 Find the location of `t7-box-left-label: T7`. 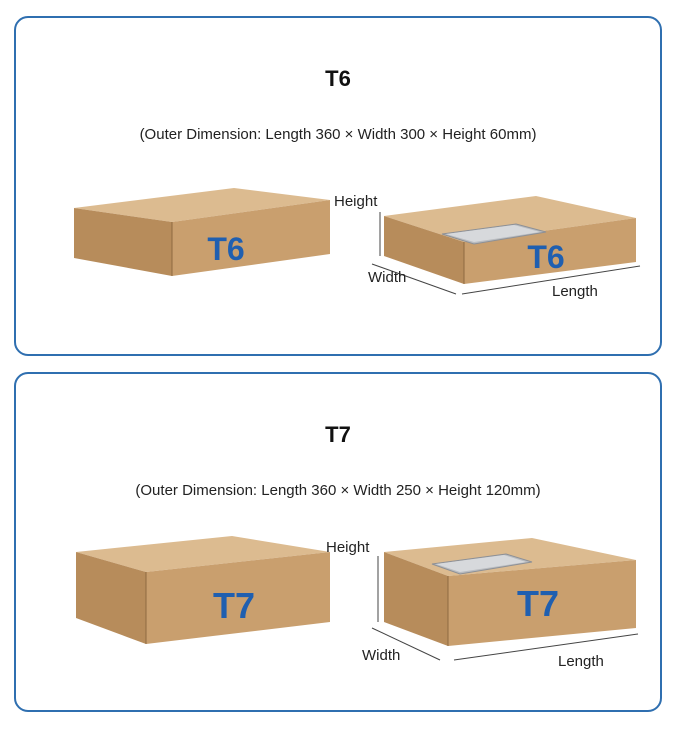

t7-box-left-label: T7 is located at coordinates (234, 605).